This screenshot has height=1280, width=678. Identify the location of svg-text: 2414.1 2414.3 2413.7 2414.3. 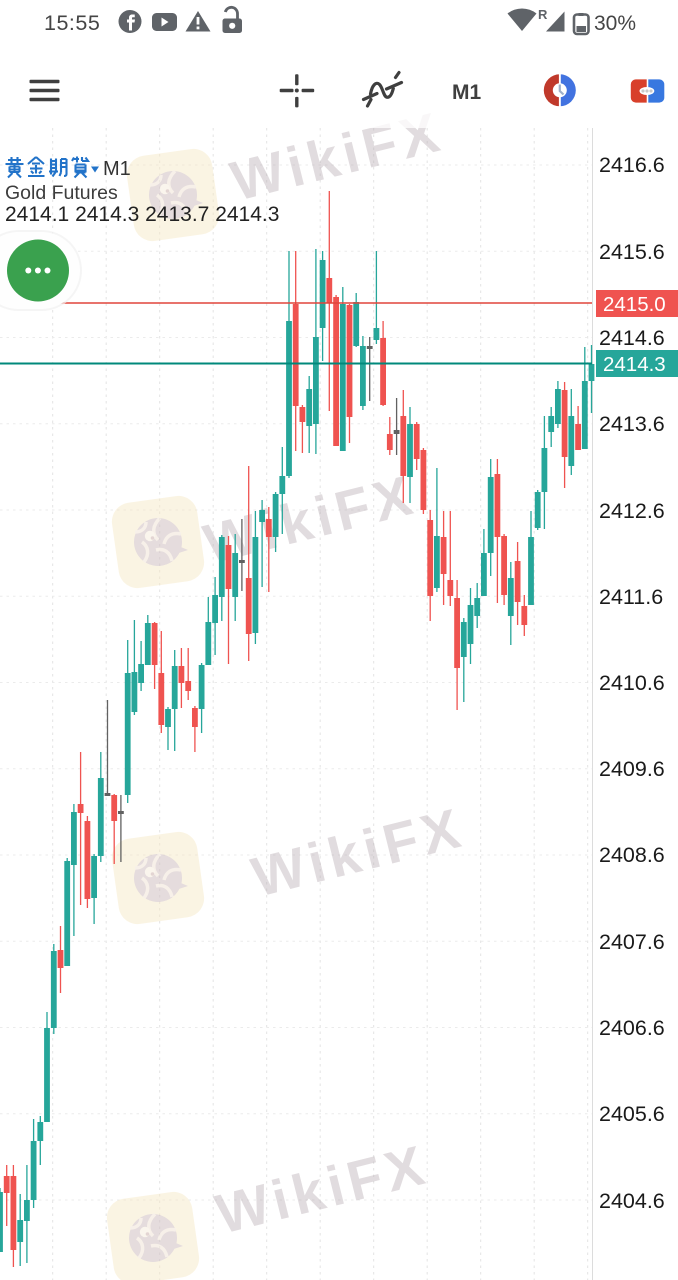
(142, 214).